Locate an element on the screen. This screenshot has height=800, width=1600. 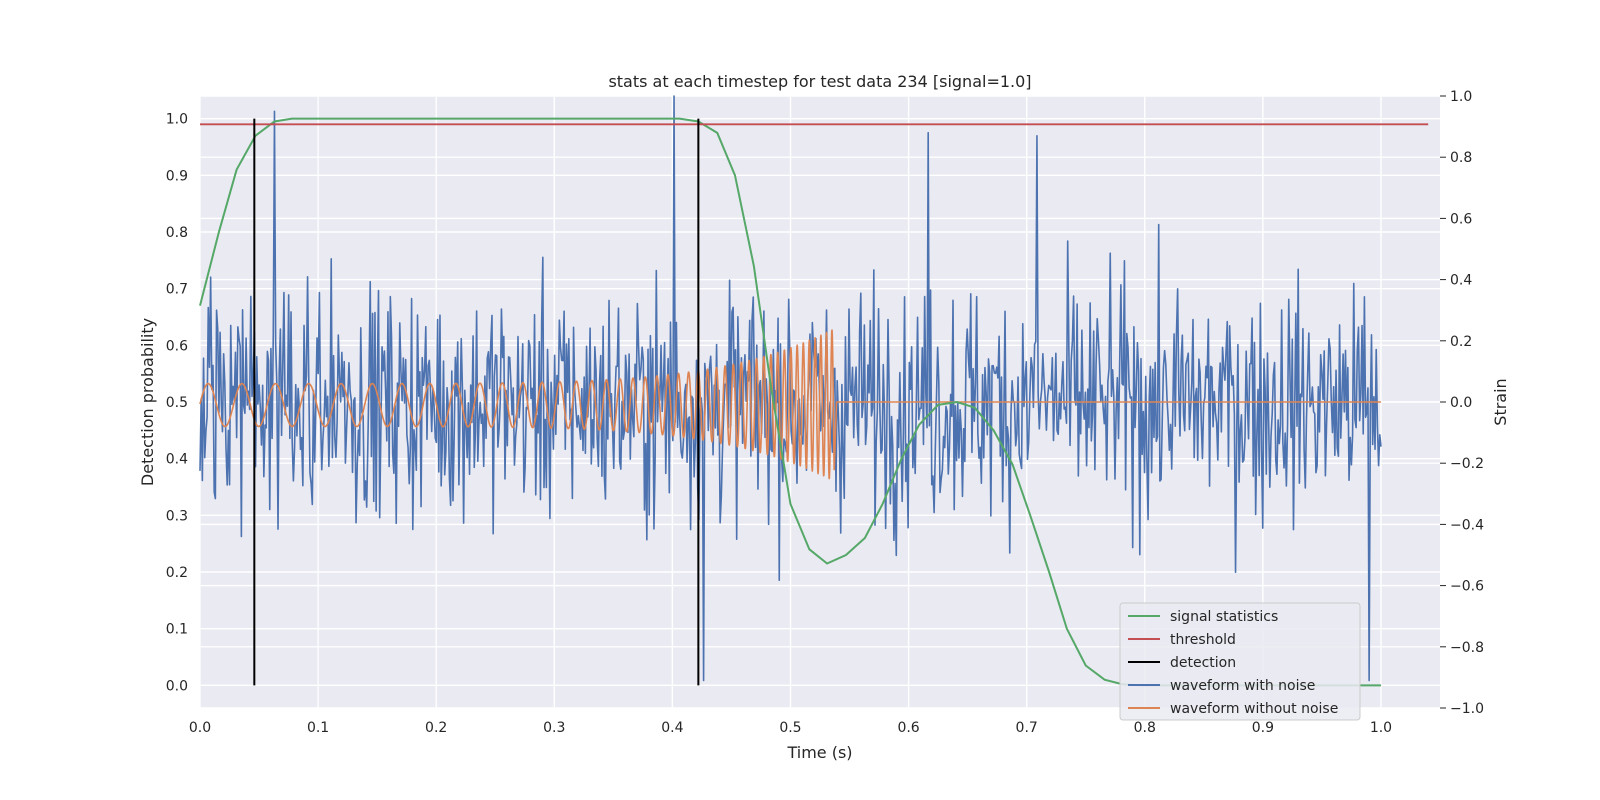
x-tick-label: 0.9 is located at coordinates (1263, 728).